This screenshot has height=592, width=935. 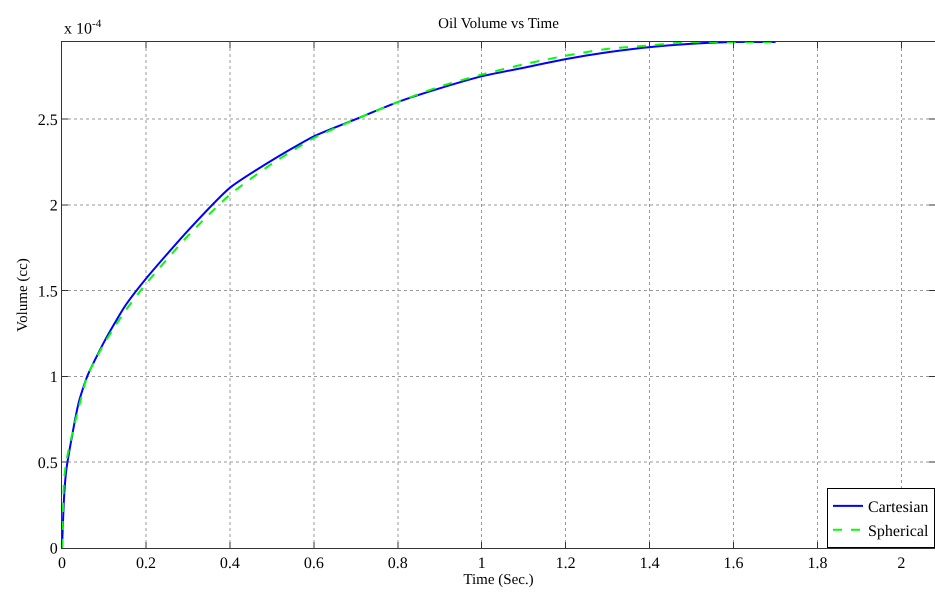 What do you see at coordinates (398, 563) in the screenshot?
I see `x-tick-label: 0.8` at bounding box center [398, 563].